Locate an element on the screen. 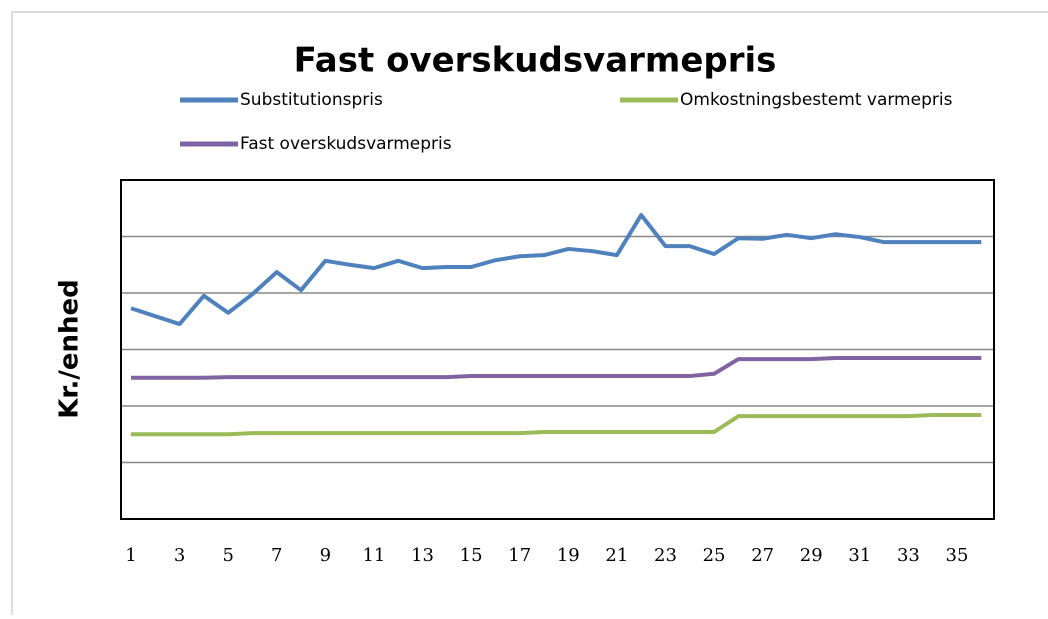  x-tick-label: 5 is located at coordinates (227, 555).